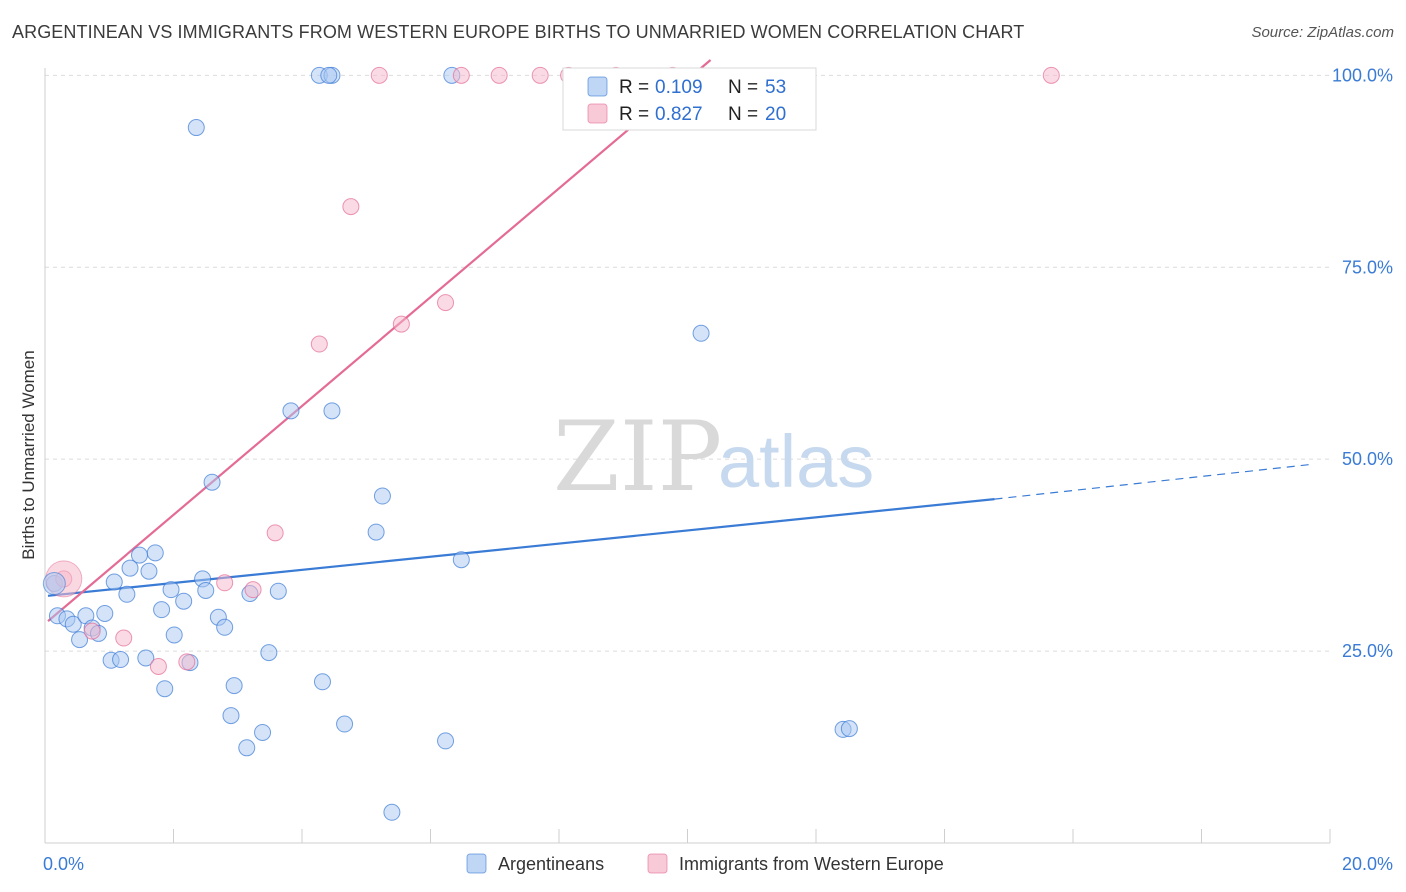 The image size is (1406, 892). Describe the element at coordinates (1152, 481) in the screenshot. I see `argentineans-trend-extension` at that location.